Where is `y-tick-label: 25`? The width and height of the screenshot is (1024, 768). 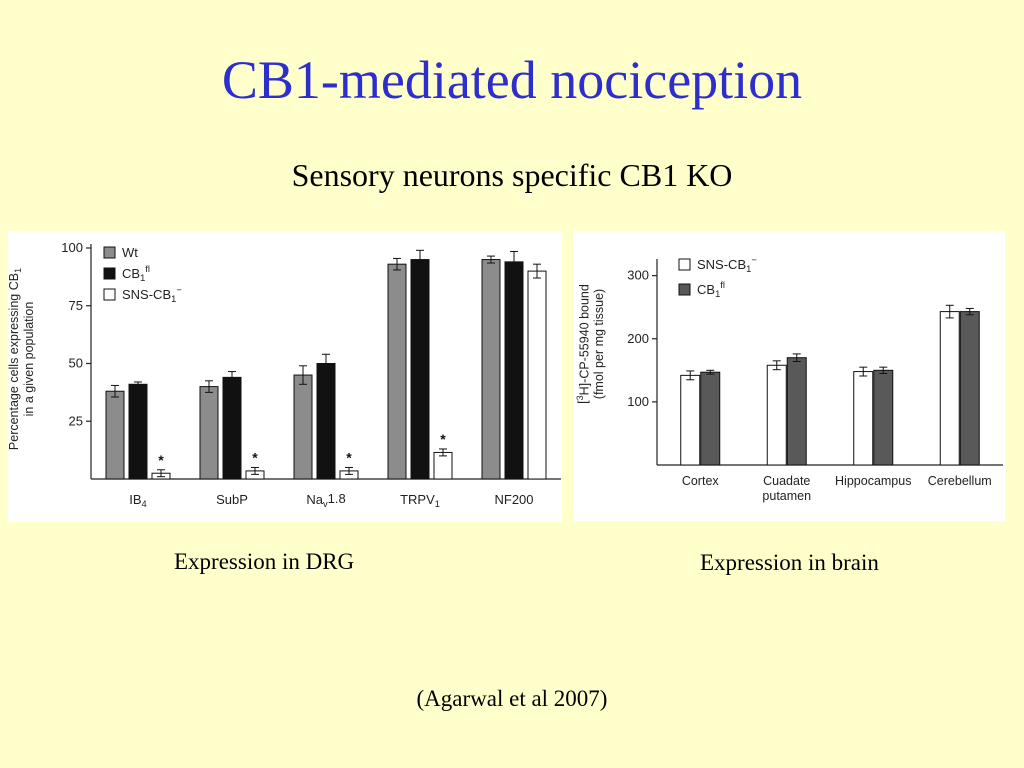
y-tick-label: 25 is located at coordinates (76, 420).